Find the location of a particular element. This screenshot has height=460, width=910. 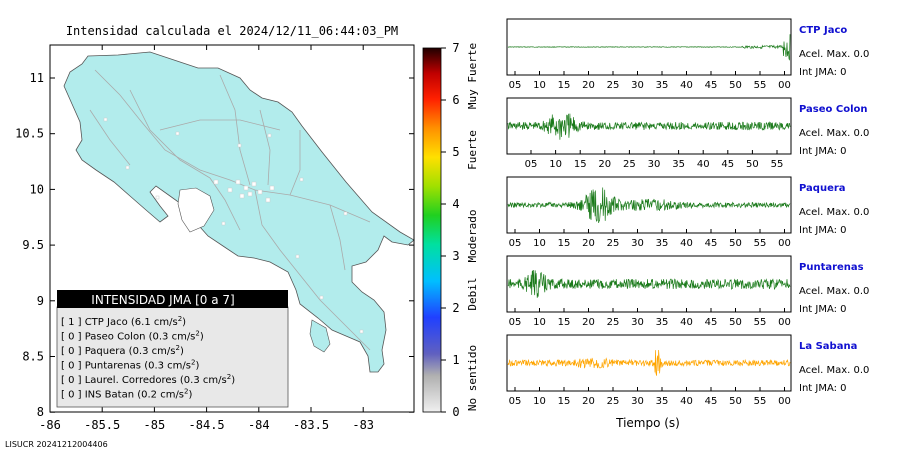

map-y-tick-label: 11 is located at coordinates (37, 78).